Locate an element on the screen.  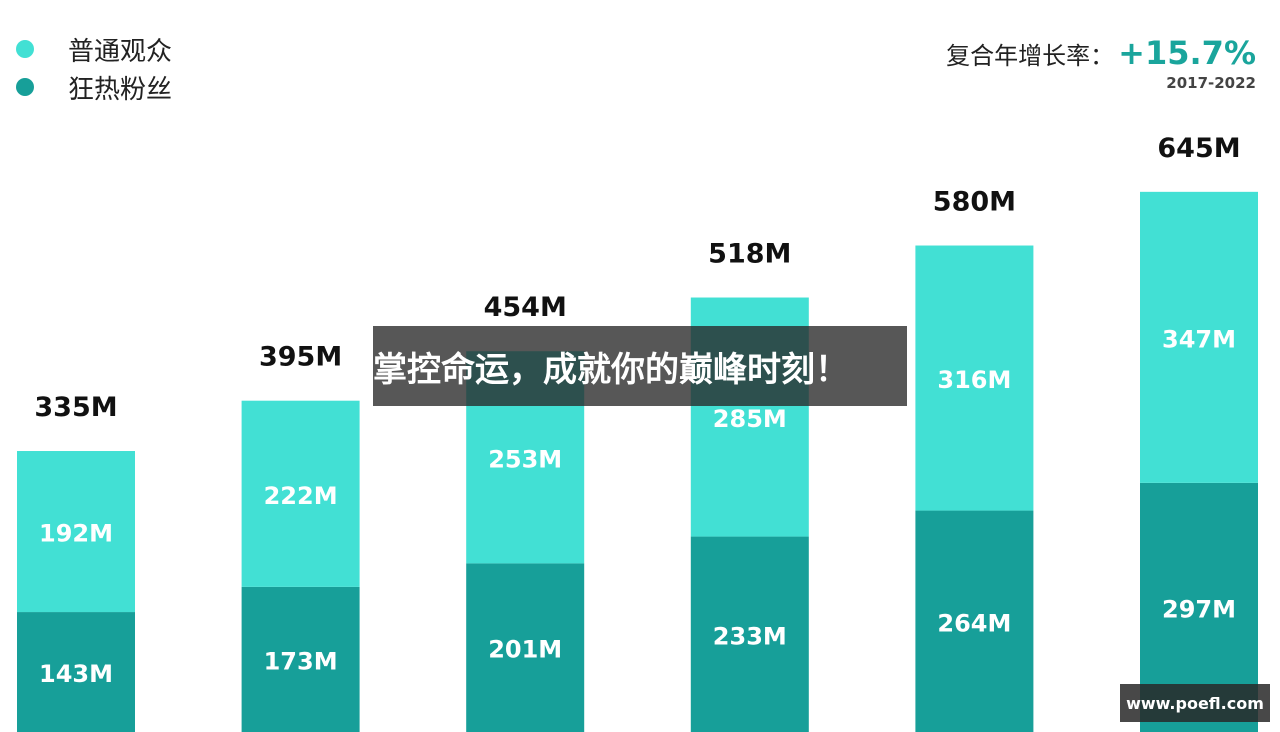
watermark: www.poefl.com is located at coordinates (1195, 703).